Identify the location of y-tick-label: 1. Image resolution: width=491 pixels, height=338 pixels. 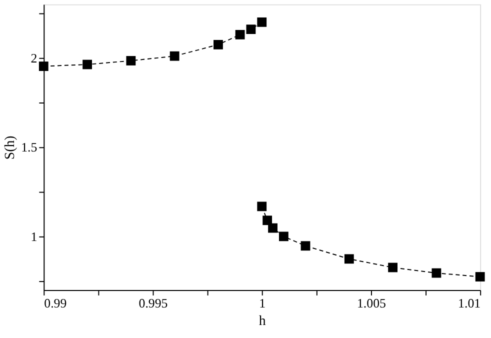
(34, 237).